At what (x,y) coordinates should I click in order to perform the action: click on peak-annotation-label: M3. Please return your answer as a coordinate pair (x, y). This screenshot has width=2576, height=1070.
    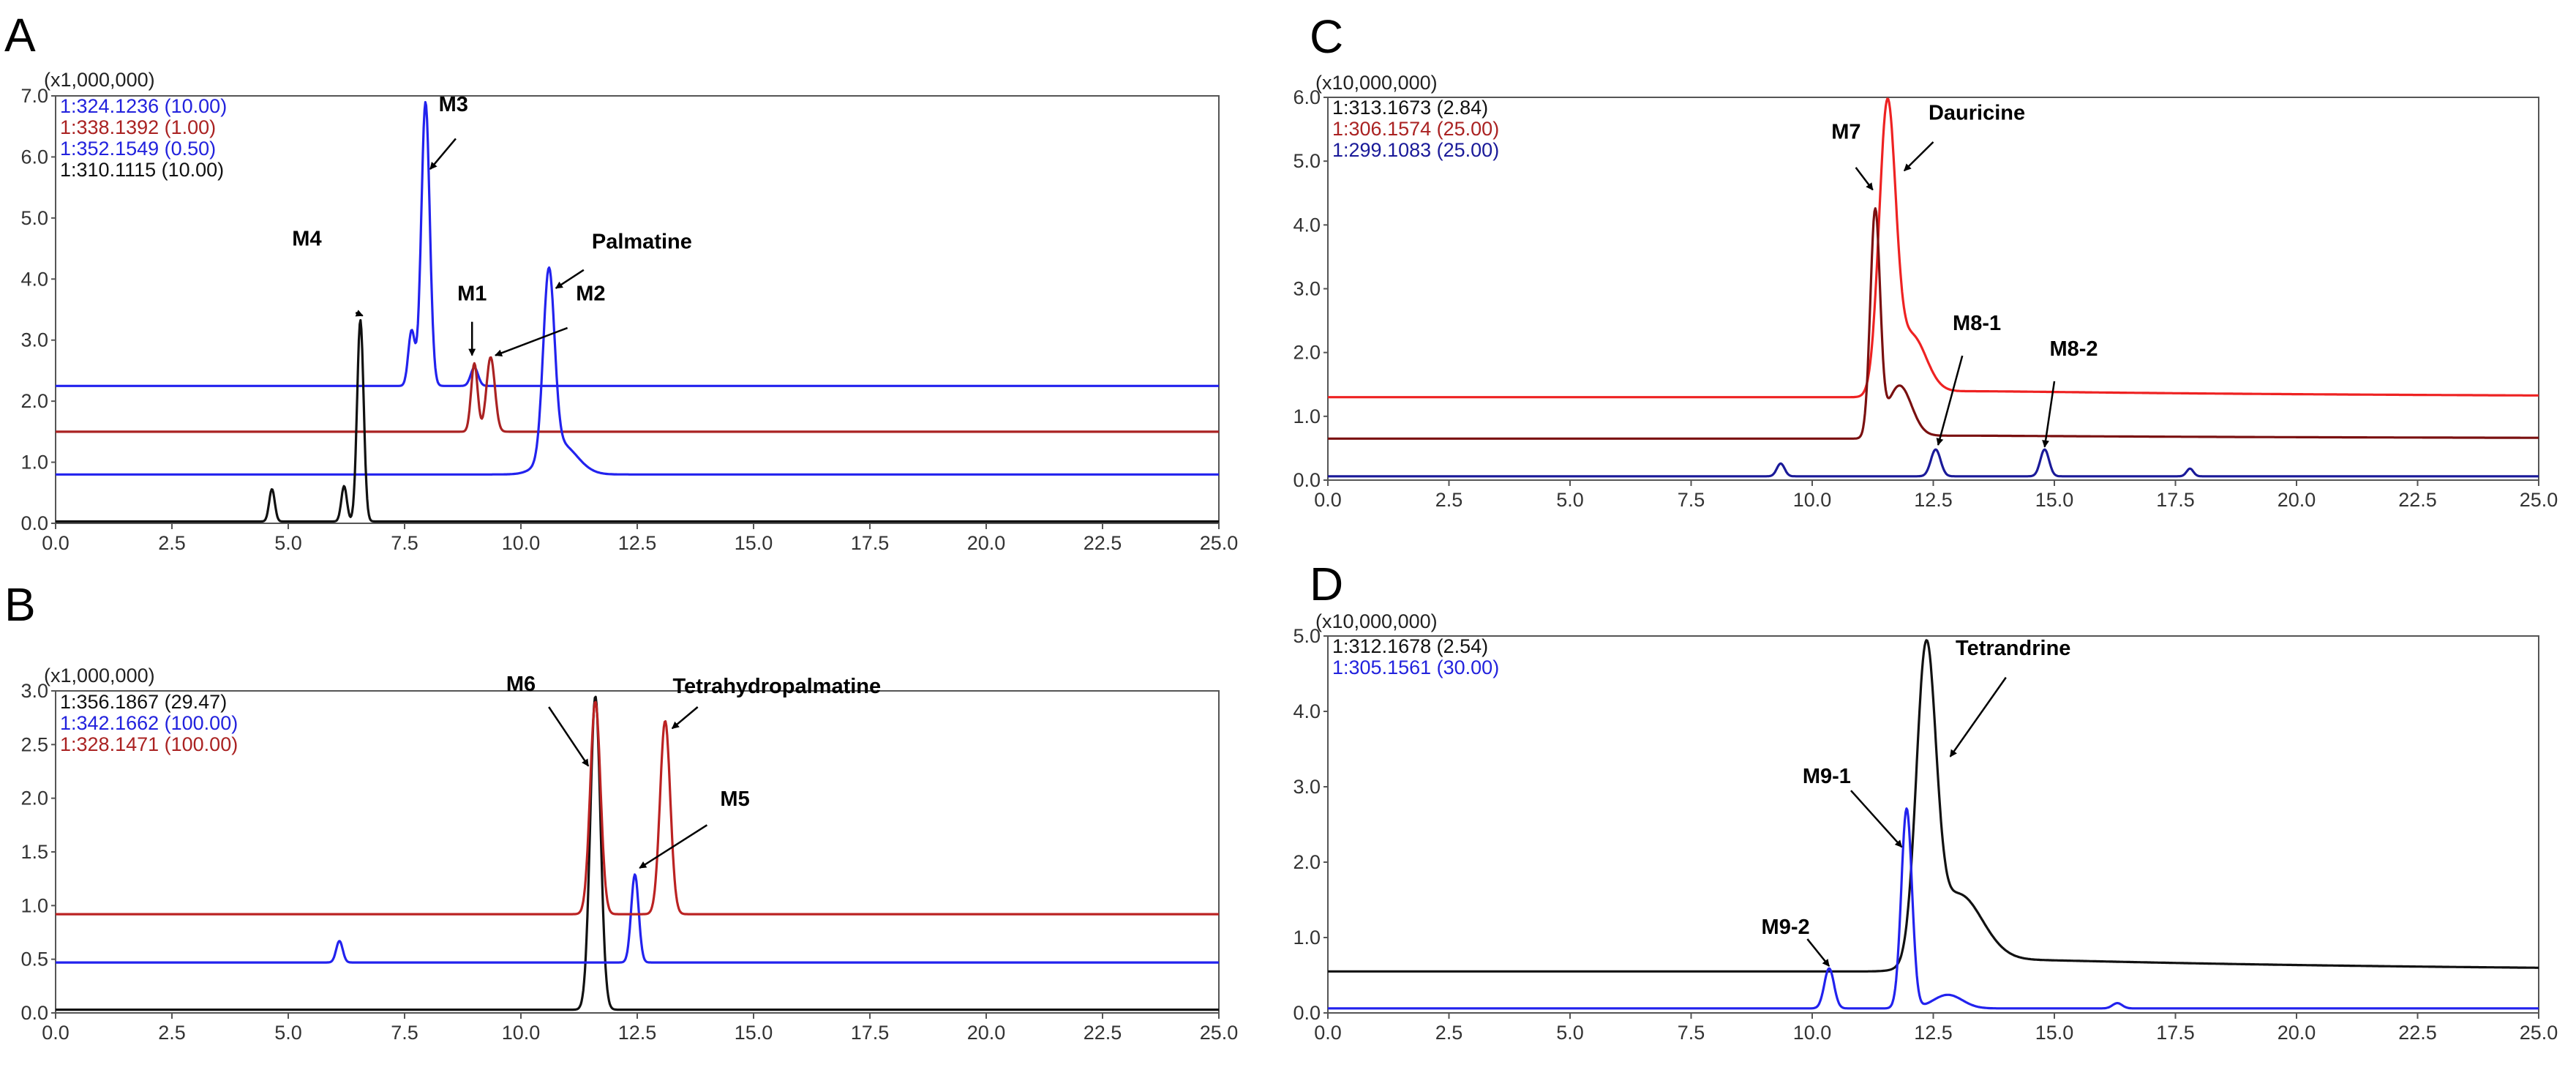
    Looking at the image, I should click on (453, 104).